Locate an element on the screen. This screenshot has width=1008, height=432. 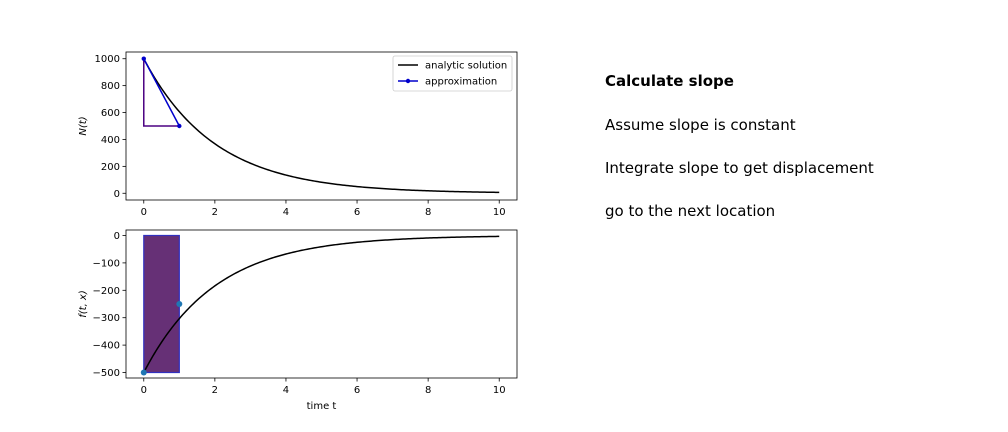
y-tick-label: 400 is located at coordinates (110, 140).